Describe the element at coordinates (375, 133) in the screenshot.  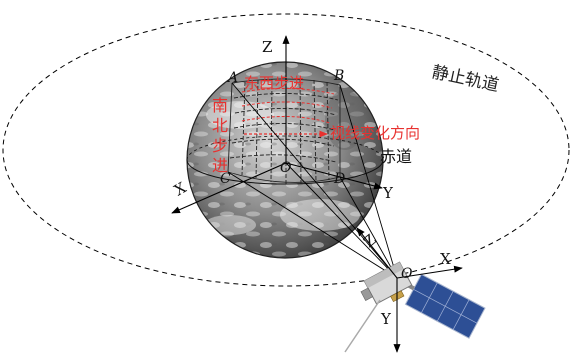
I see `los-change-label: 视线变化方向` at that location.